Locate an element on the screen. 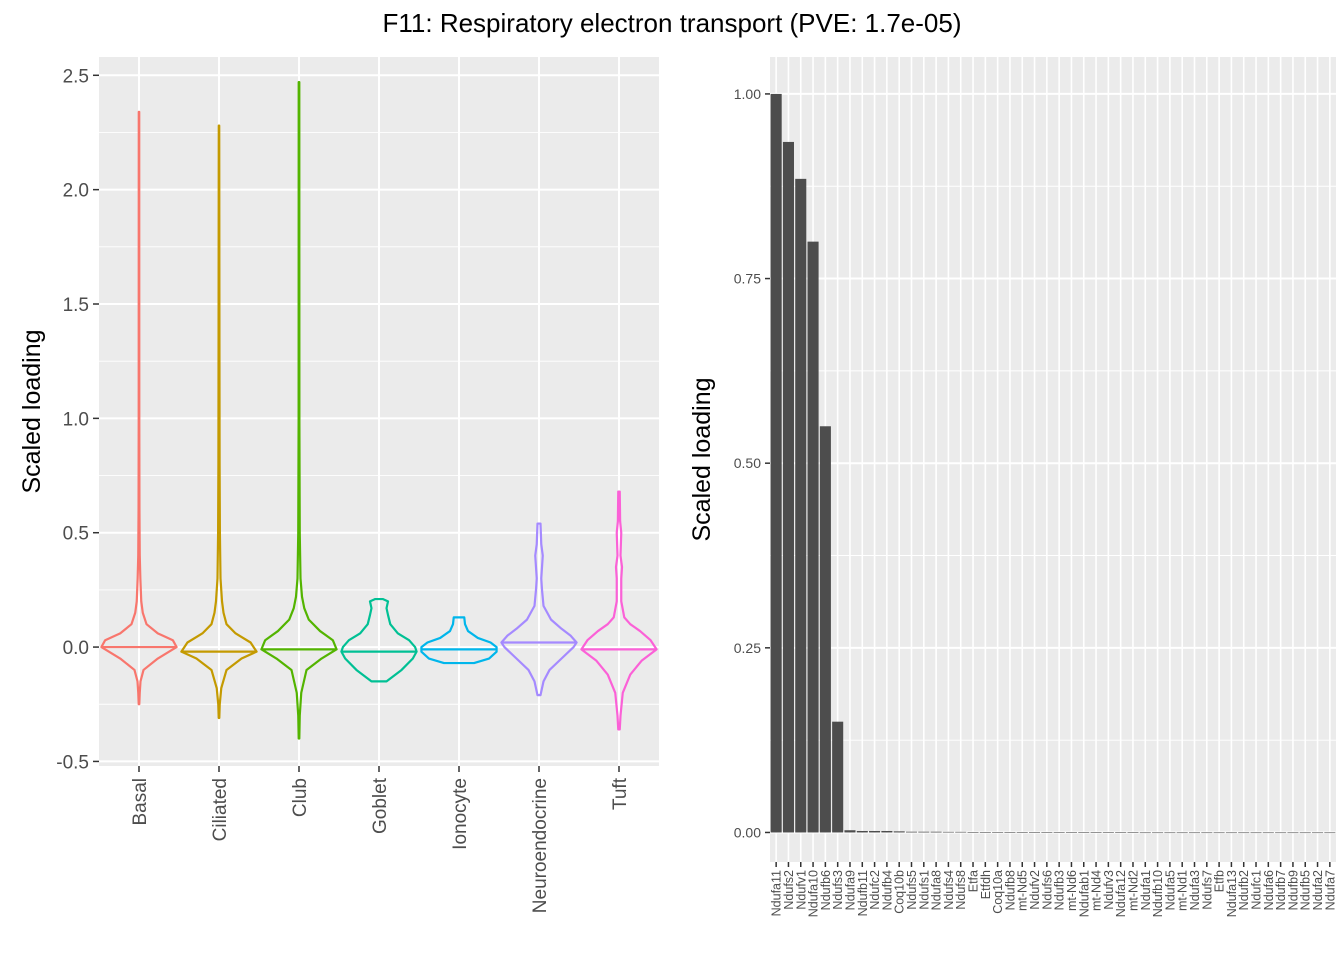 This screenshot has height=960, width=1344. bar-ndufa8 is located at coordinates (936, 832).